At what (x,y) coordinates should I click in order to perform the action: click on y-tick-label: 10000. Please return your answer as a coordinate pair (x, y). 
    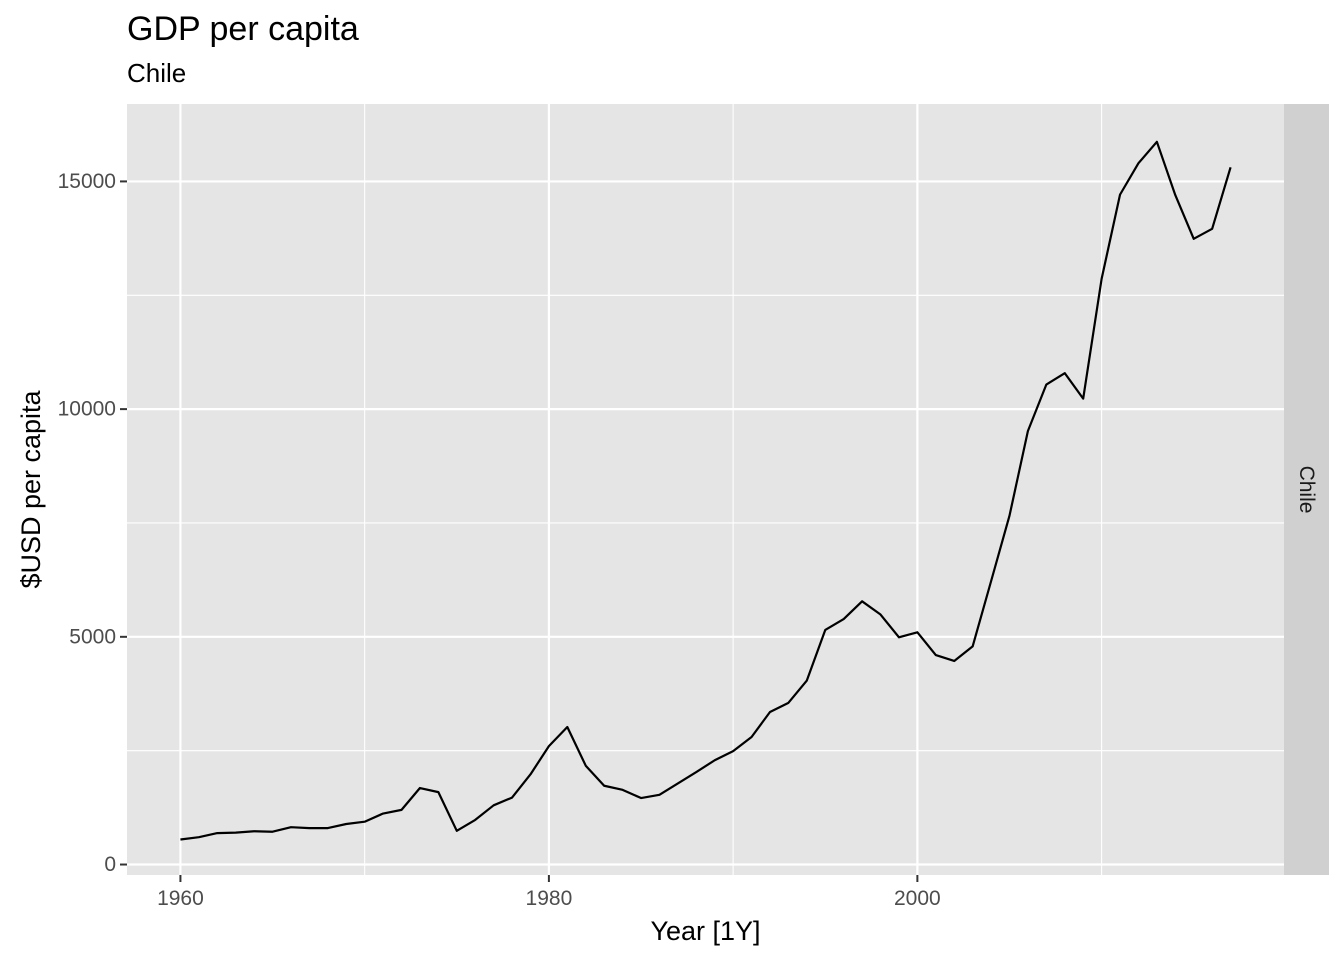
    Looking at the image, I should click on (87, 409).